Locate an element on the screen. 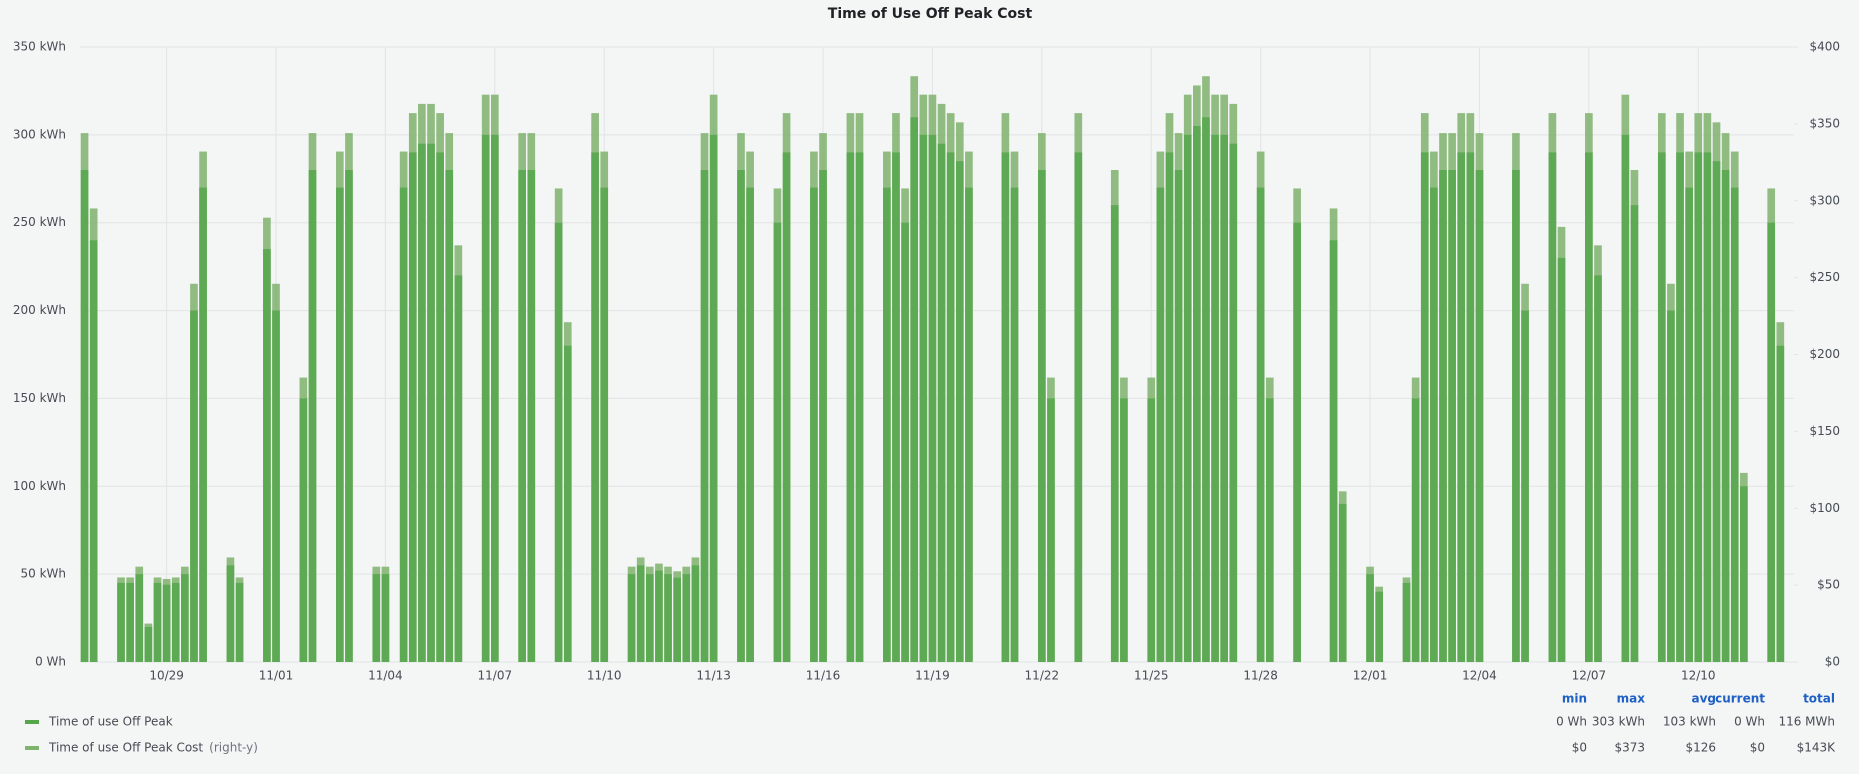 The width and height of the screenshot is (1859, 774). legend-swatch is located at coordinates (32, 748).